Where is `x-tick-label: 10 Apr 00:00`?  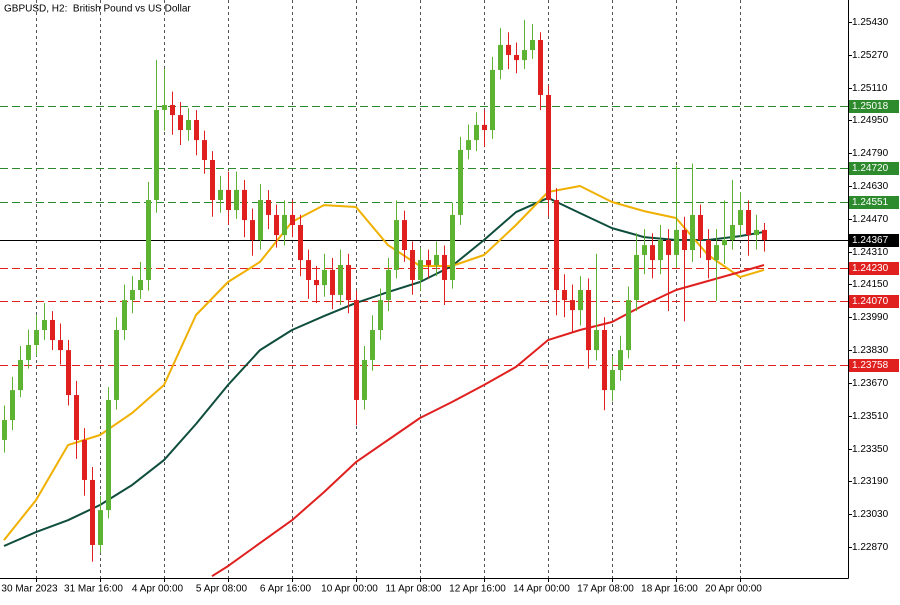
x-tick-label: 10 Apr 00:00 is located at coordinates (349, 589).